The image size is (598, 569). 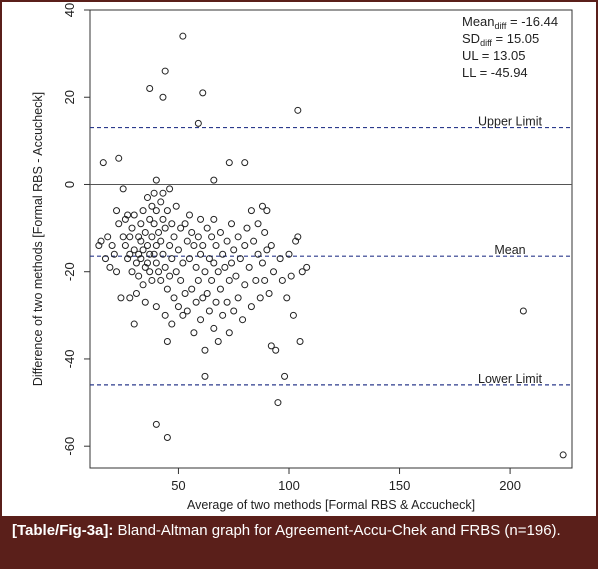 What do you see at coordinates (69, 97) in the screenshot?
I see `y-tick-label: 20` at bounding box center [69, 97].